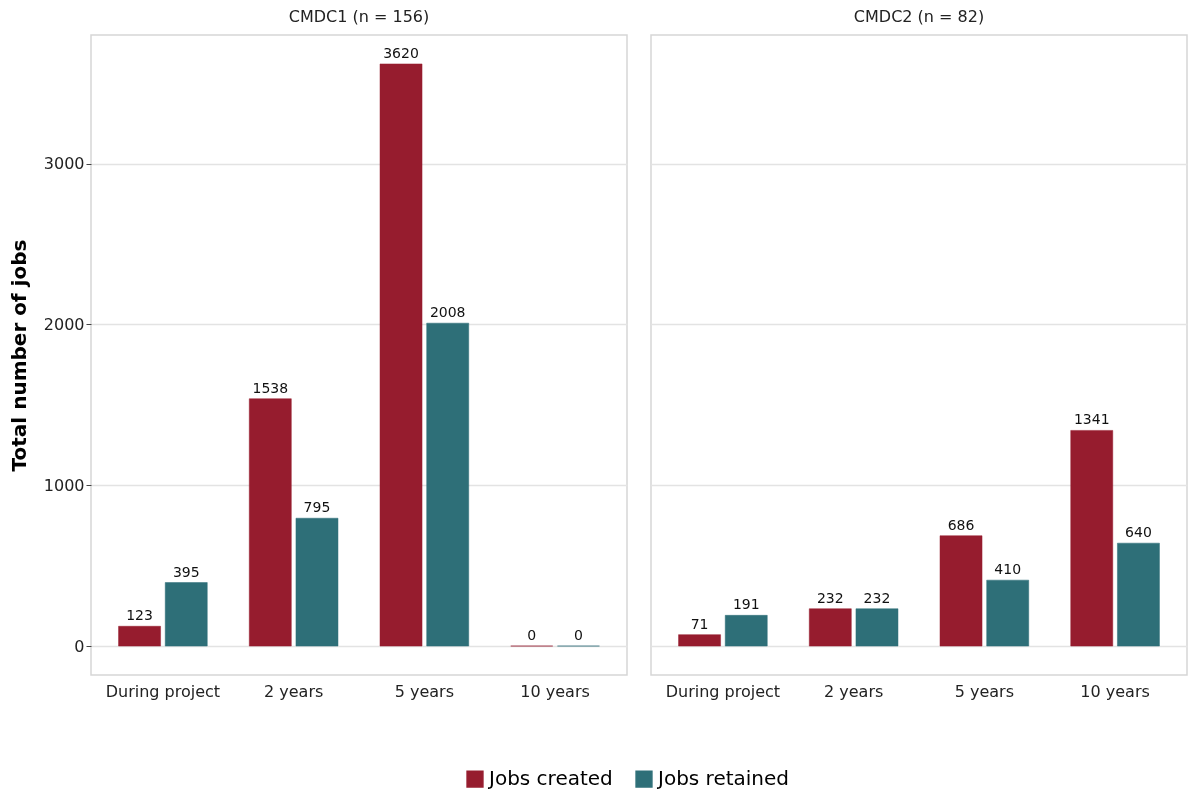 The image size is (1190, 794). Describe the element at coordinates (723, 778) in the screenshot. I see `legend-label: Jobs retained` at that location.